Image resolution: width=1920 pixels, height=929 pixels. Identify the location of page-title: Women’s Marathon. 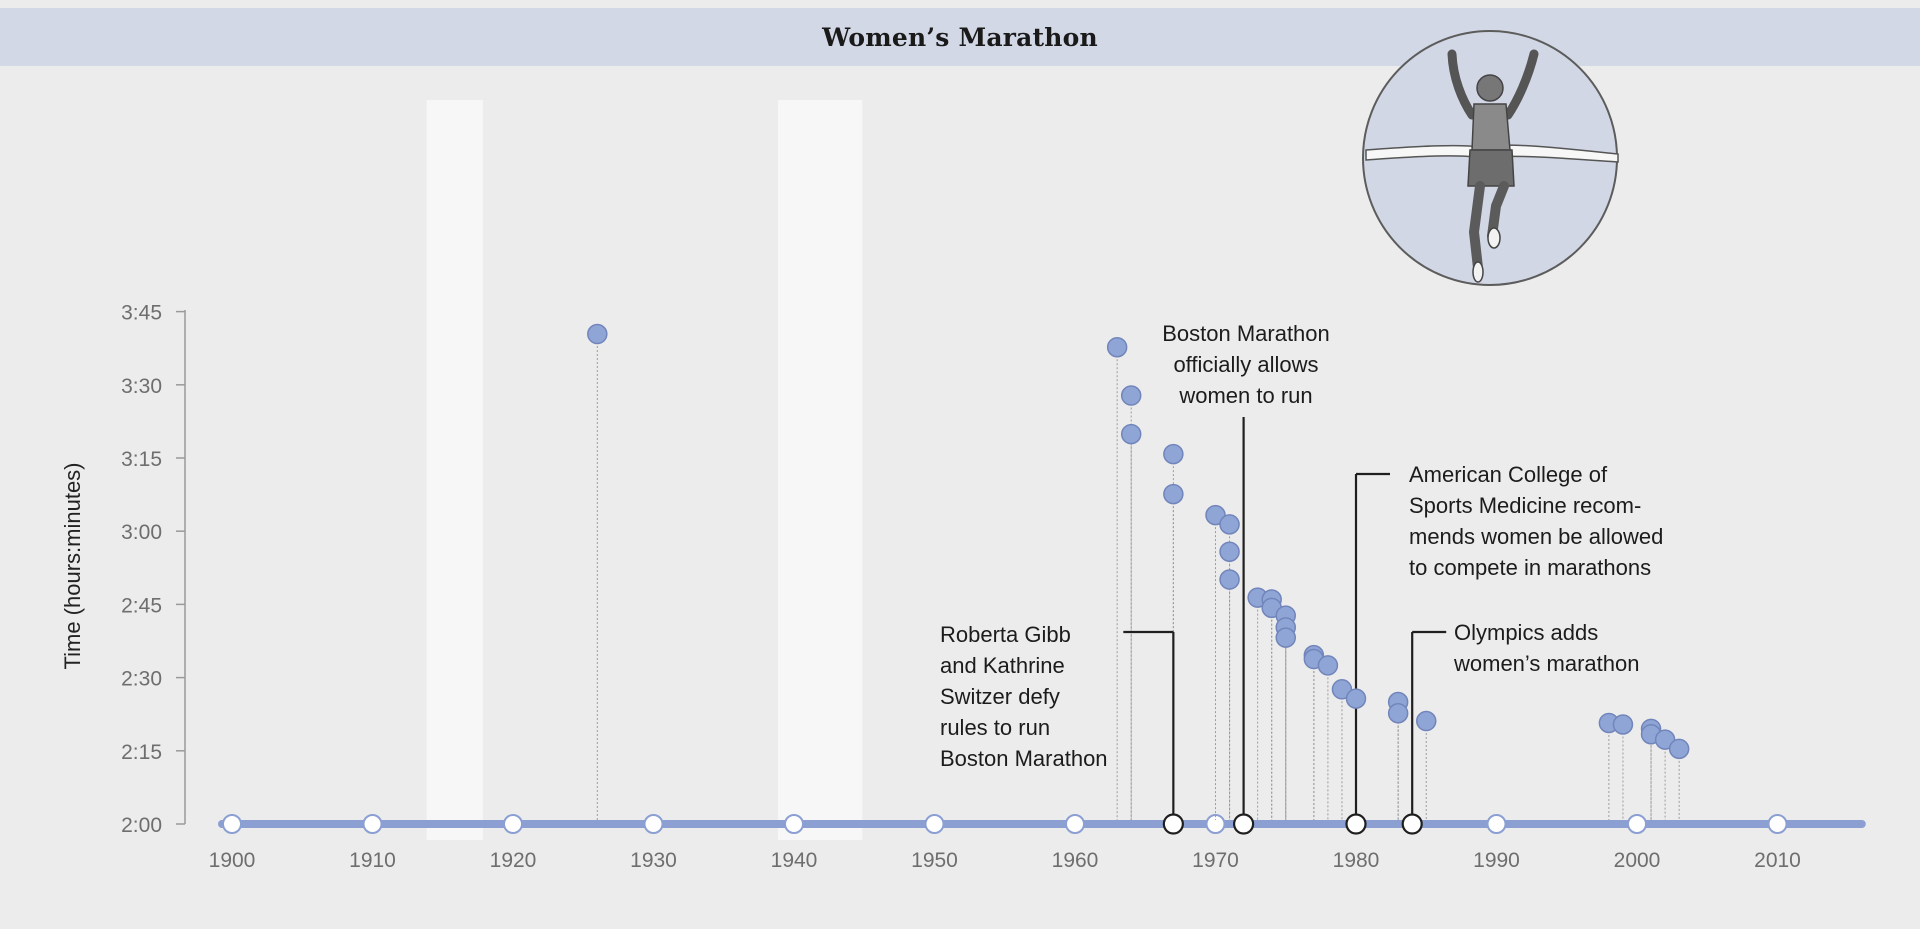
(960, 37).